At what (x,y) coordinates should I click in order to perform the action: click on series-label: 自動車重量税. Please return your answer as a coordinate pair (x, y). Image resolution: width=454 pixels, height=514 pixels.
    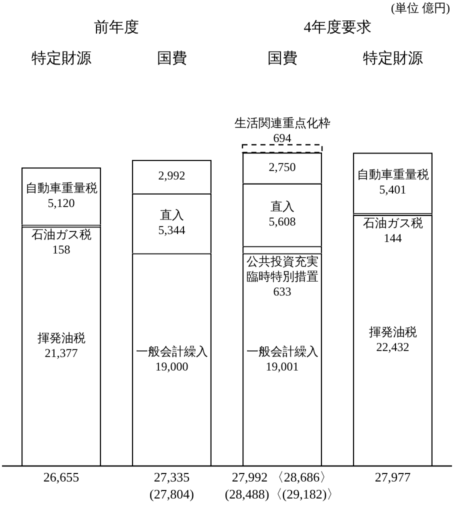
    Looking at the image, I should click on (392, 175).